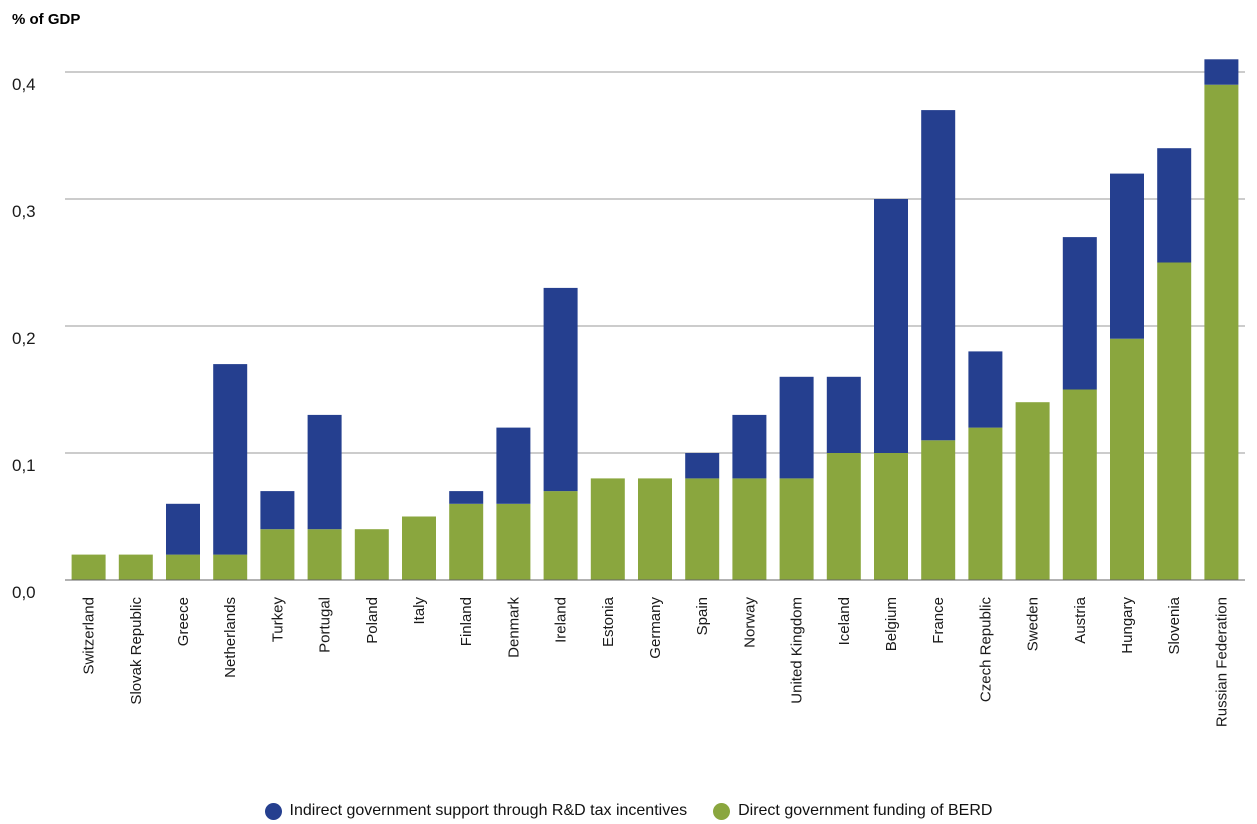 This screenshot has height=824, width=1257. I want to click on x-tick-label: Slovak Republic, so click(136, 651).